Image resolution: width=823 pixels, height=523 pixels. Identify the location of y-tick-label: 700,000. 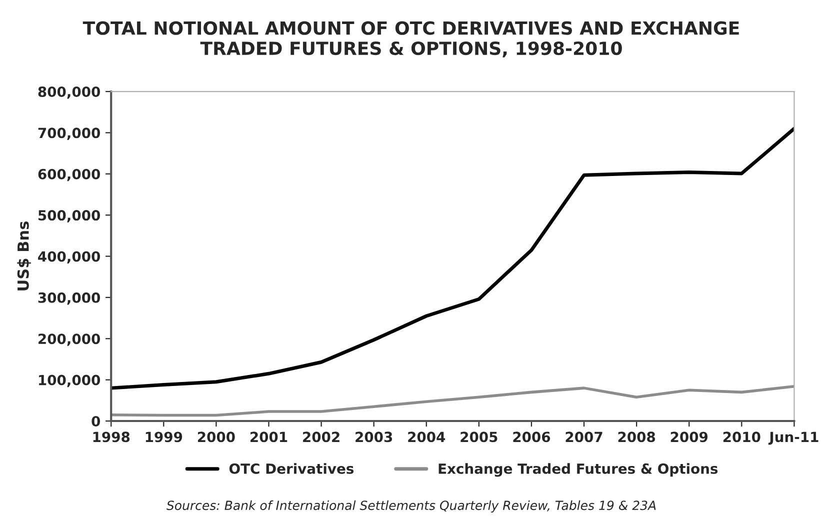
(69, 134).